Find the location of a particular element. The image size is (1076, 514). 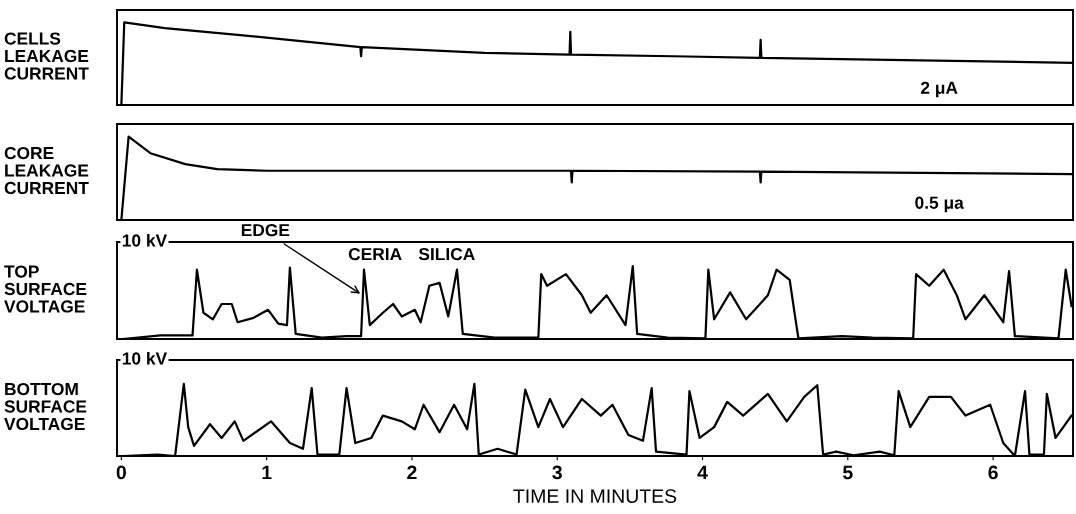

x-tick-label: 2 is located at coordinates (412, 472).